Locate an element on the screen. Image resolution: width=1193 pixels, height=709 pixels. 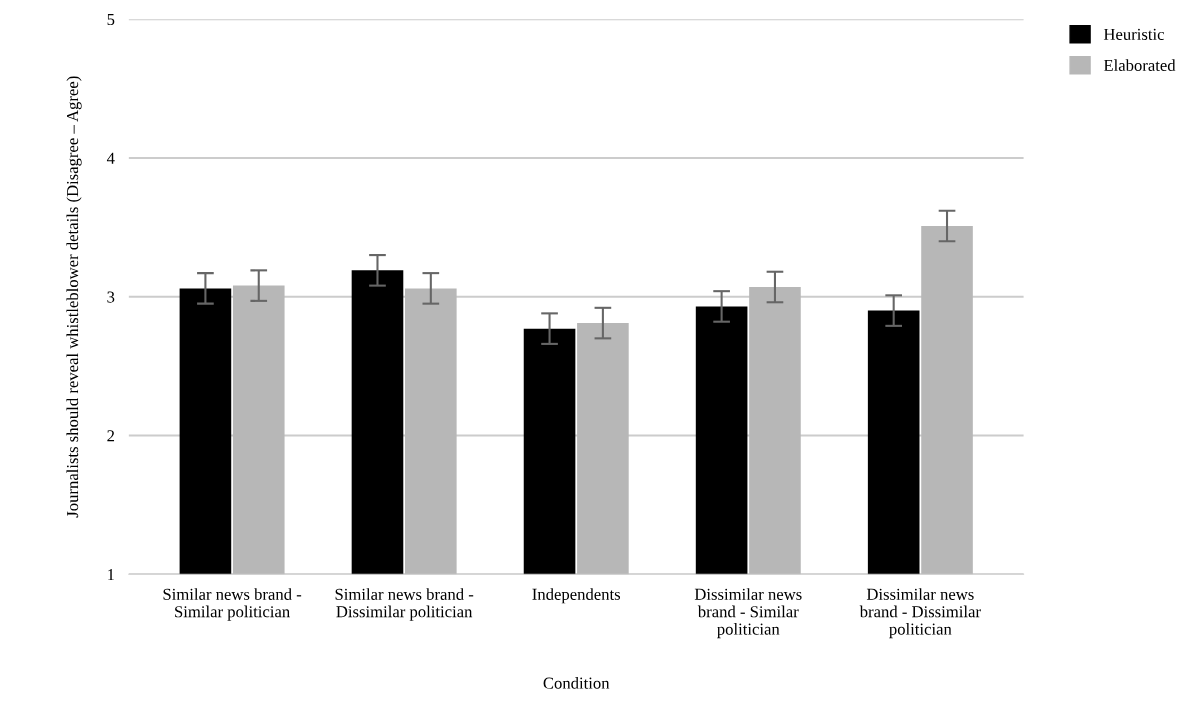
x-tick-label: Dissimilar news brand - Similar politician is located at coordinates (748, 613).